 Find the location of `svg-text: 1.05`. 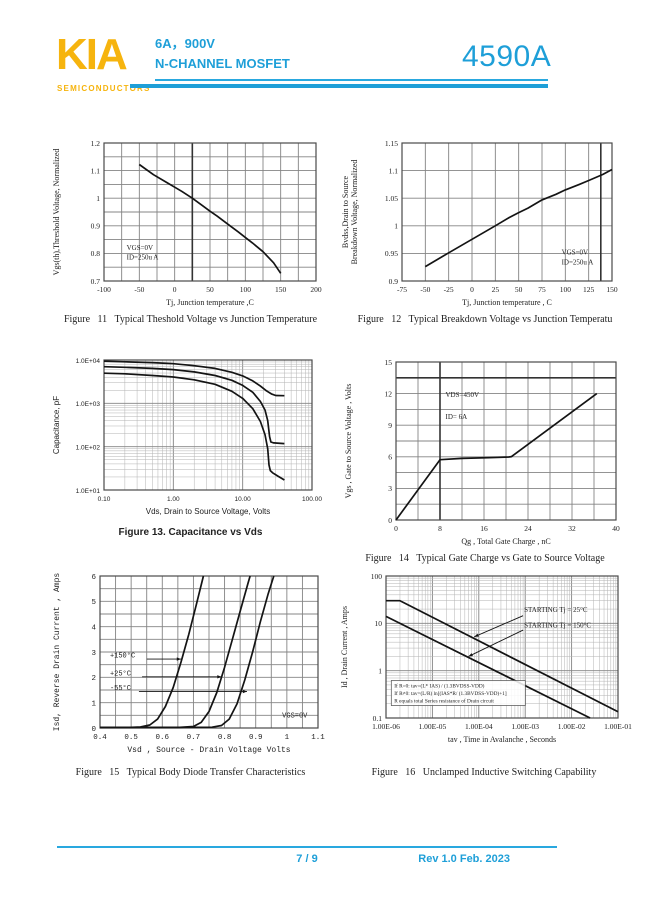

svg-text: 1.05 is located at coordinates (391, 198).